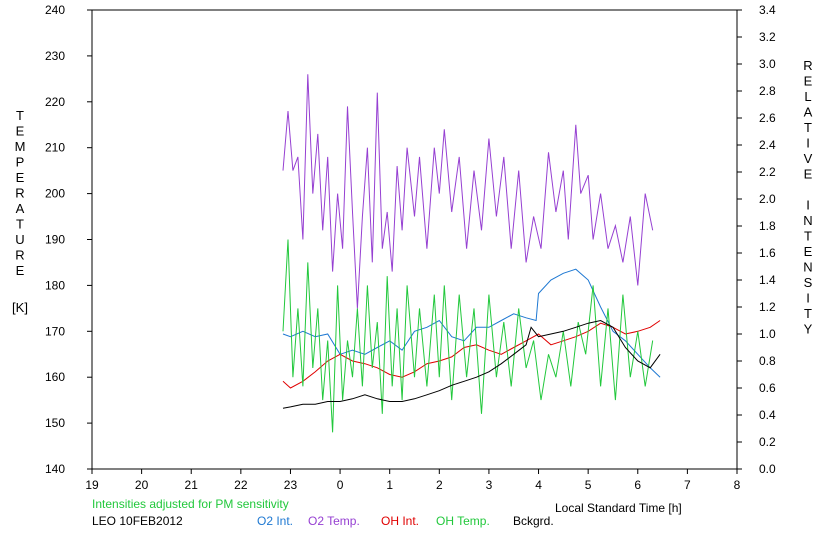 The height and width of the screenshot is (535, 828). What do you see at coordinates (190, 504) in the screenshot?
I see `pm-sensitivity-note: Intensities adjusted for PM sensitivity` at bounding box center [190, 504].